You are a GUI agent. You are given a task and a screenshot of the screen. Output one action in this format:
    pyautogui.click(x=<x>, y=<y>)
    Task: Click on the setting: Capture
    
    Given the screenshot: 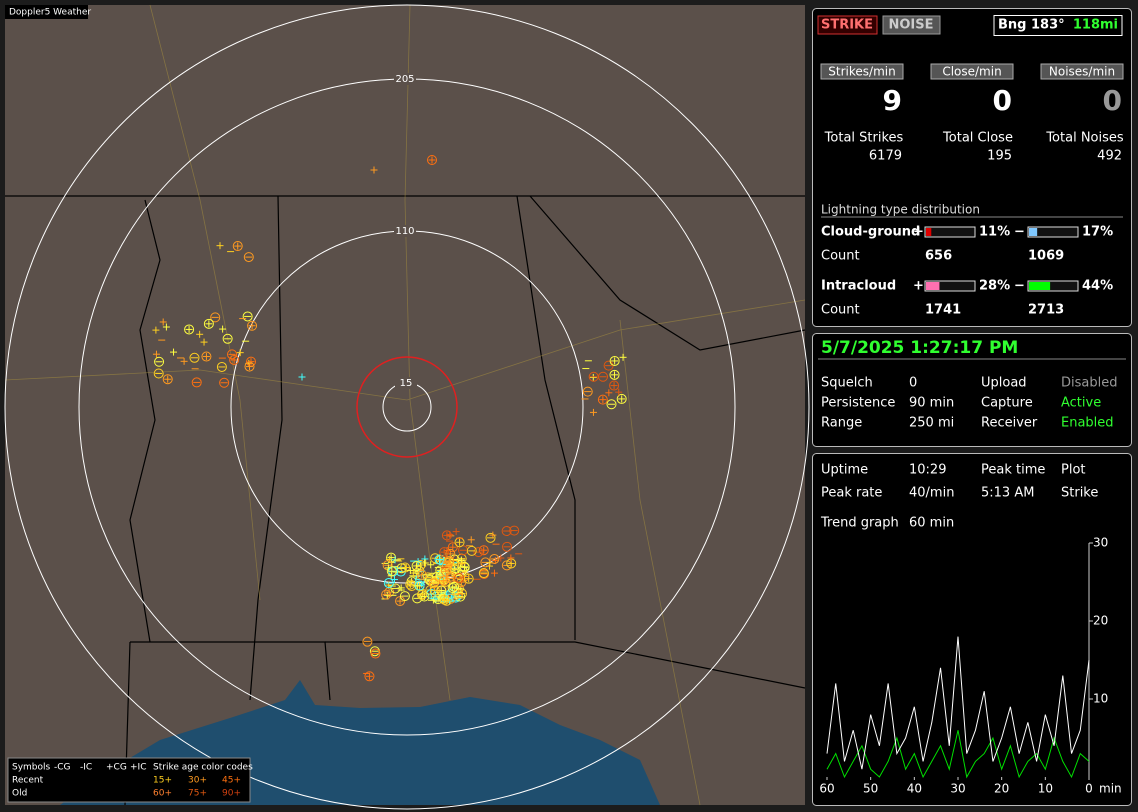 What is the action you would take?
    pyautogui.click(x=1007, y=403)
    